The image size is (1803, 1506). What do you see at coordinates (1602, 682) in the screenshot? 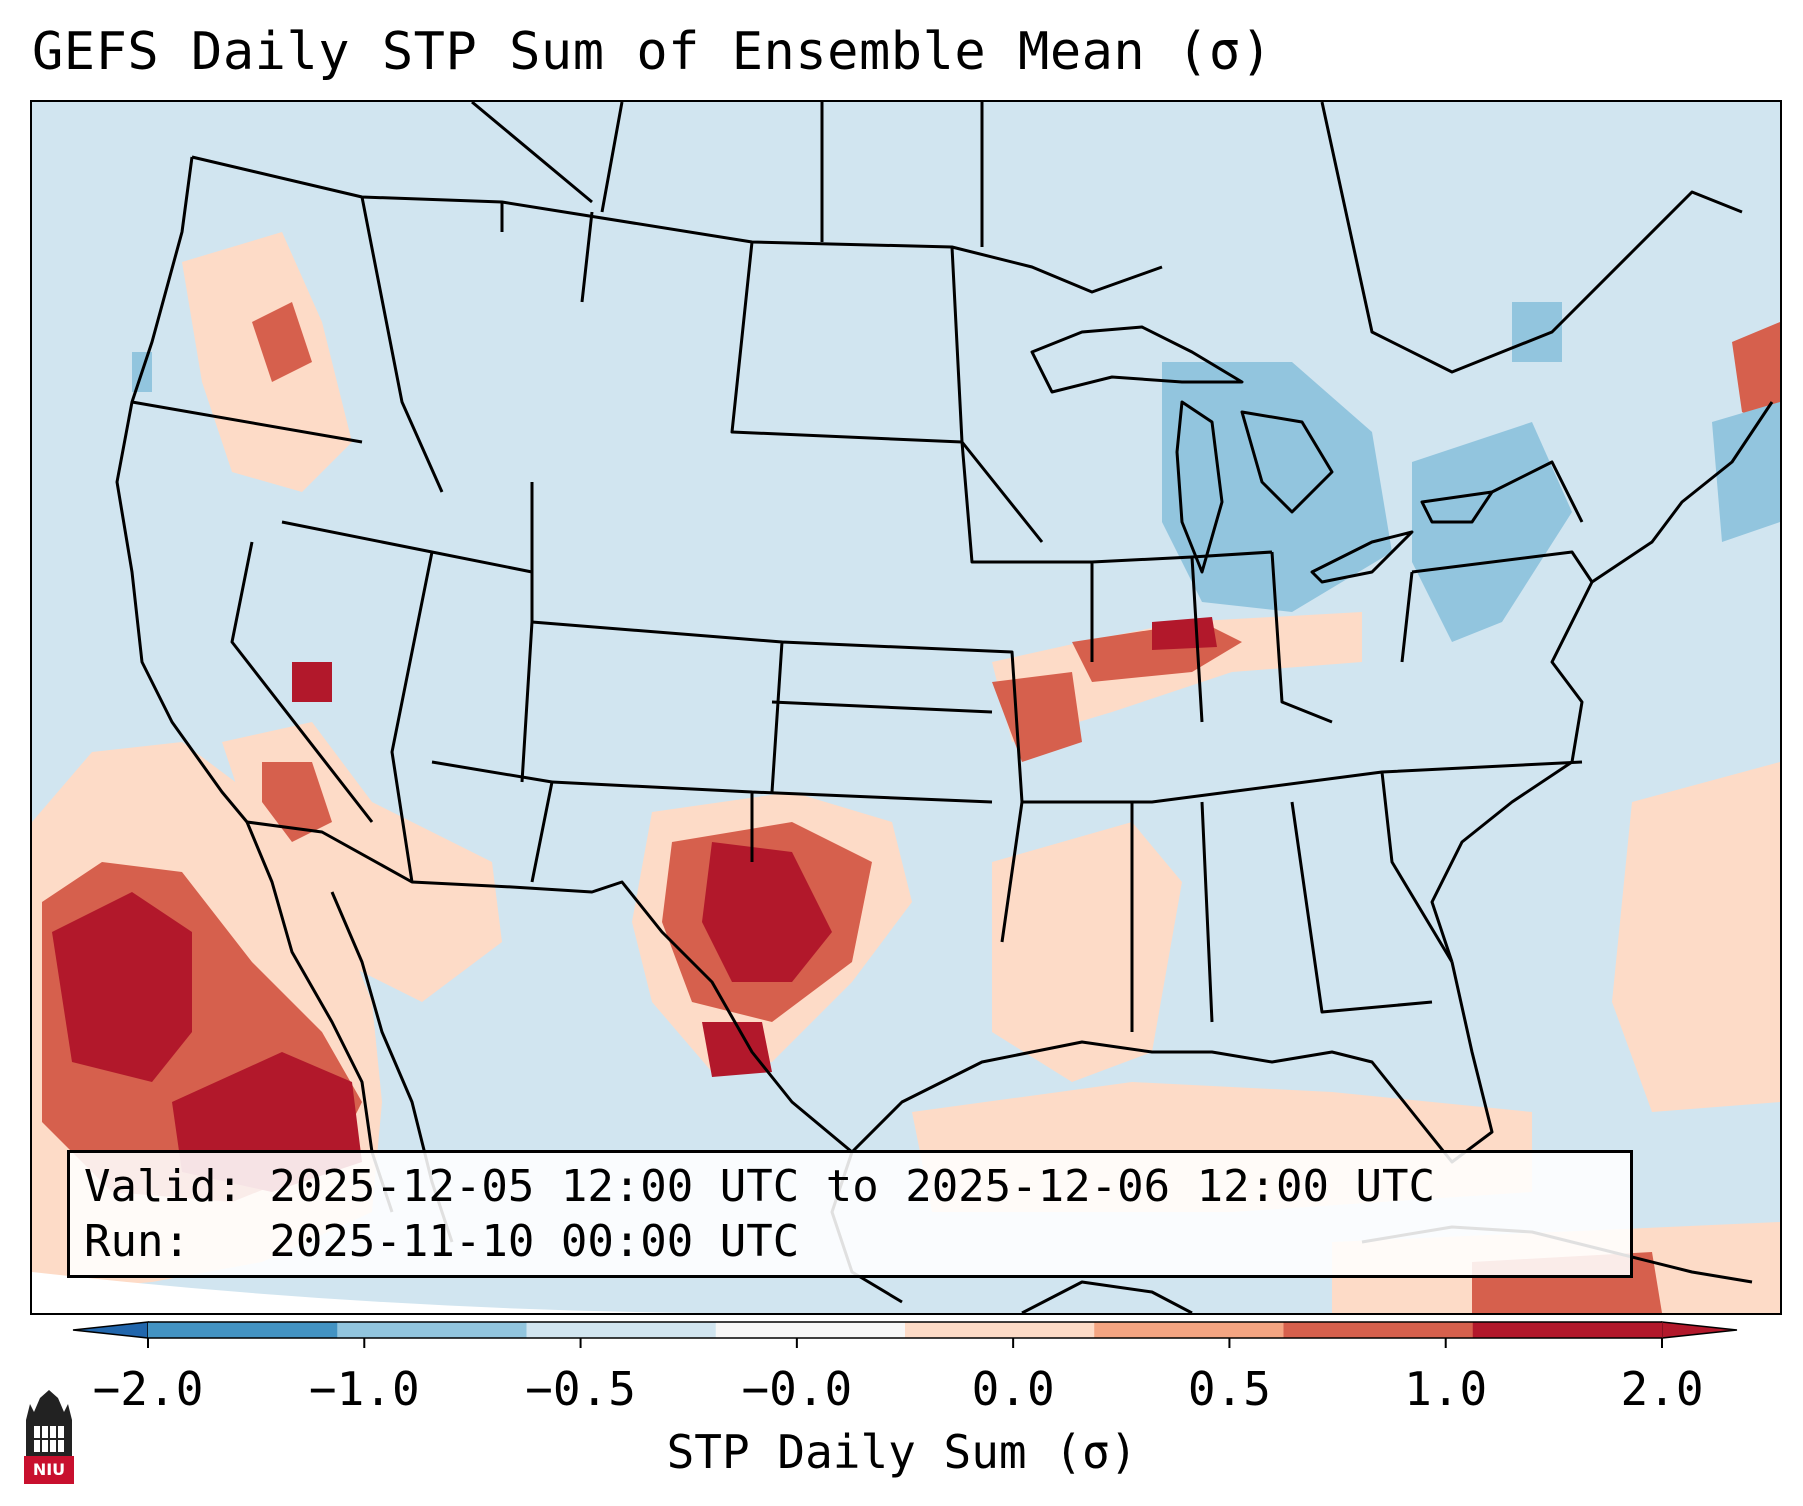
I see `atlantic-coast` at bounding box center [1602, 682].